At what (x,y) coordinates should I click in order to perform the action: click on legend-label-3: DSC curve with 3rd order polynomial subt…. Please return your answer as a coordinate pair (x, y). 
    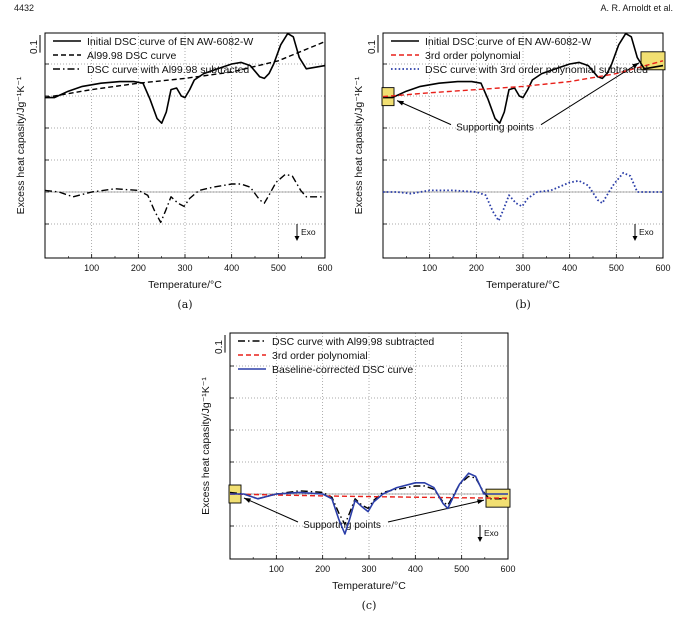
    Looking at the image, I should click on (536, 70).